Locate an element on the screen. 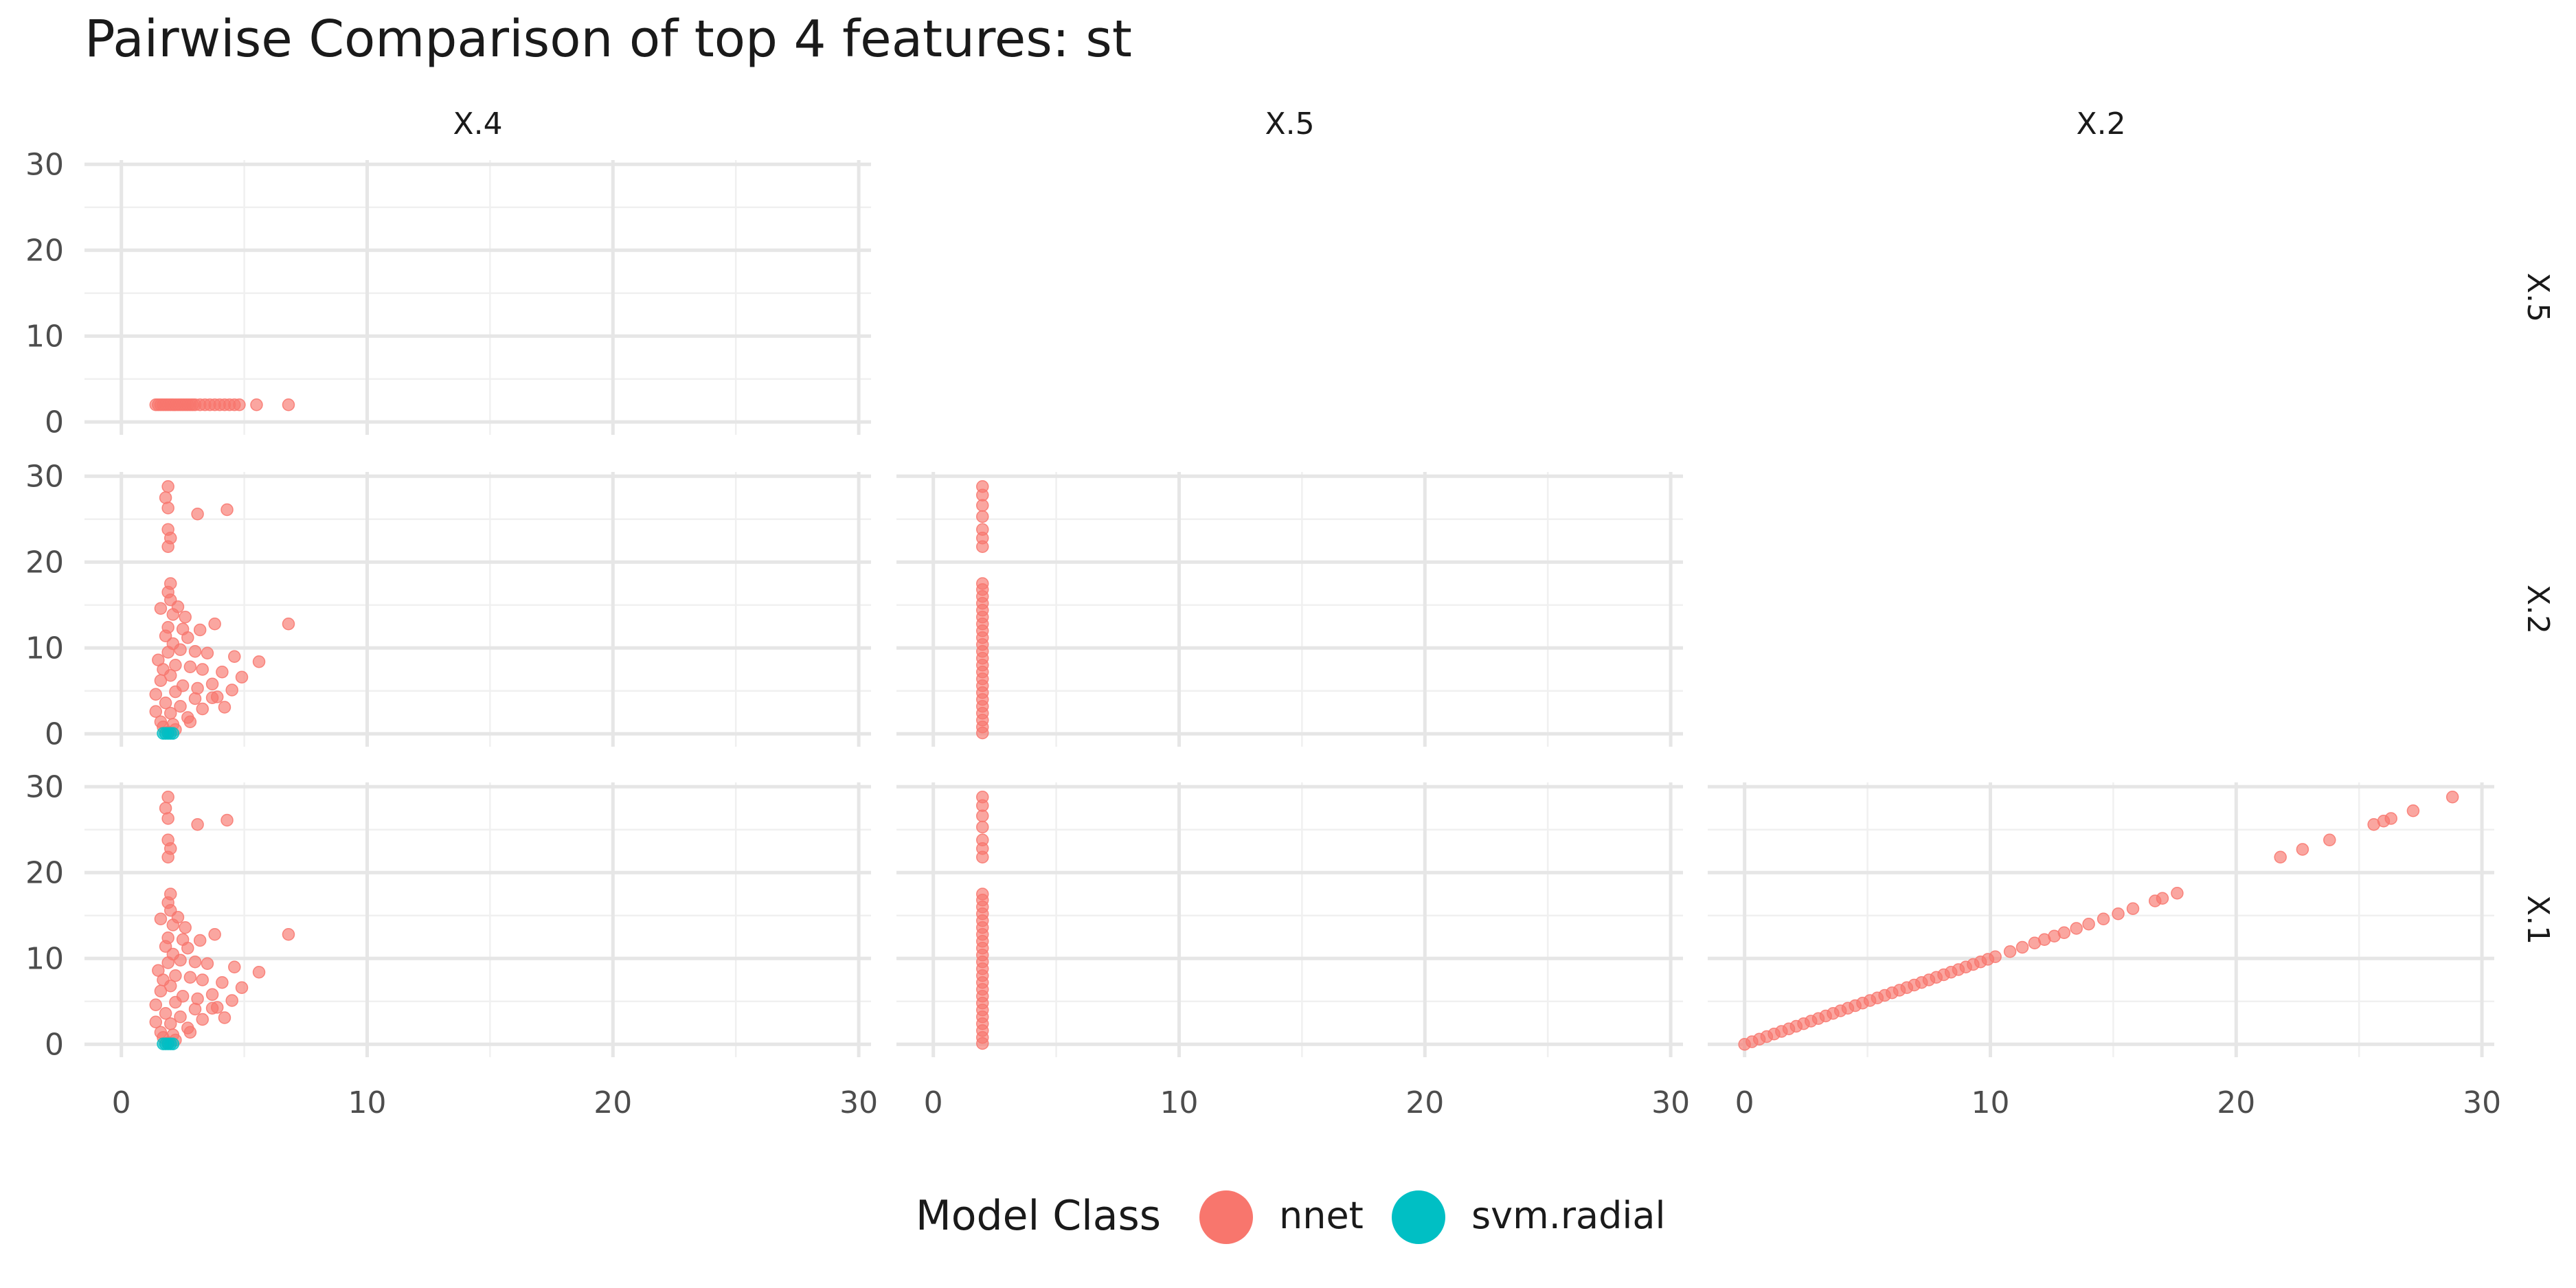 The image size is (2576, 1288). panel-X.2-vs-X.5 is located at coordinates (1289, 609).